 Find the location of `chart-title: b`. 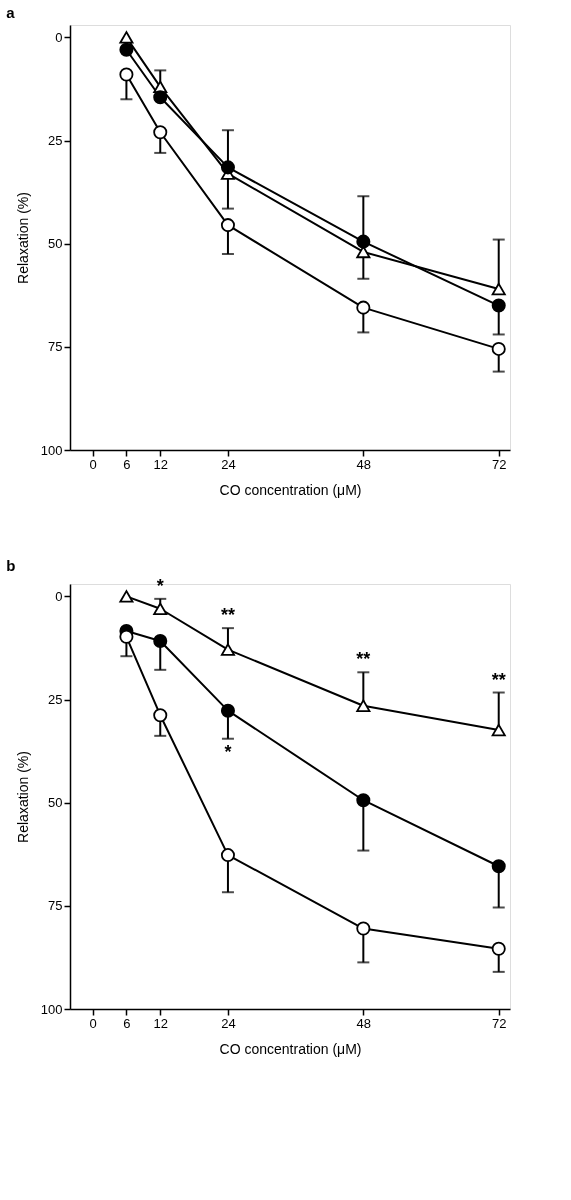

chart-title: b is located at coordinates (11, 565).